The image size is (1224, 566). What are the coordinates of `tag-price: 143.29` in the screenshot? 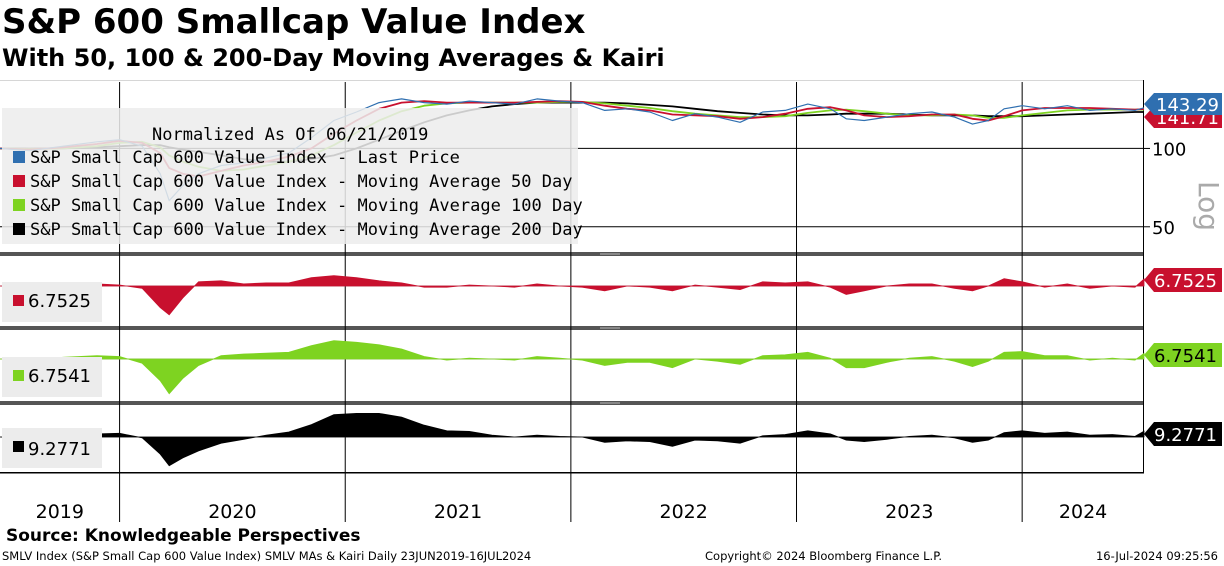 It's located at (1183, 104).